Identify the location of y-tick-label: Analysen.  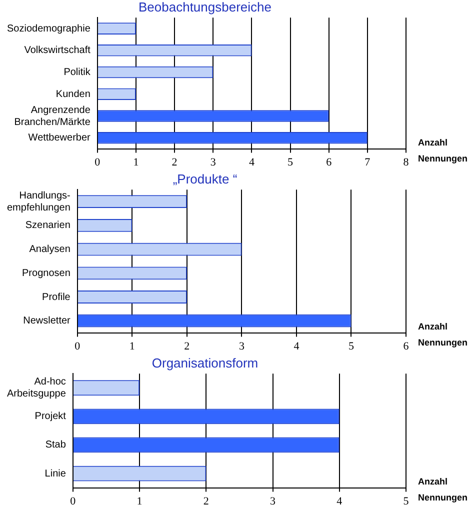
(49, 250).